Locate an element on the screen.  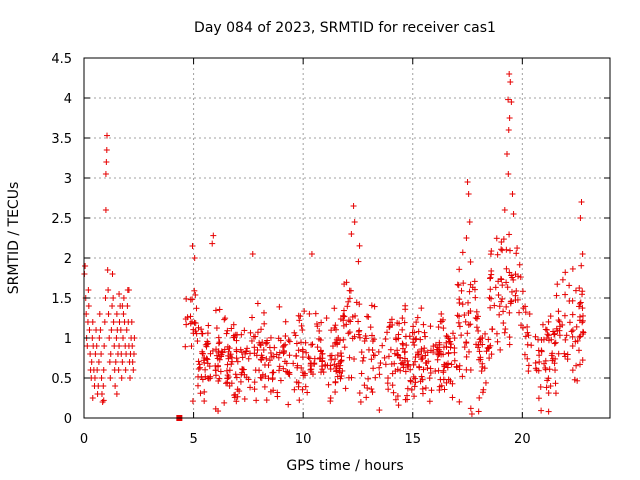
x-tick-label: 5 is located at coordinates (193, 439).